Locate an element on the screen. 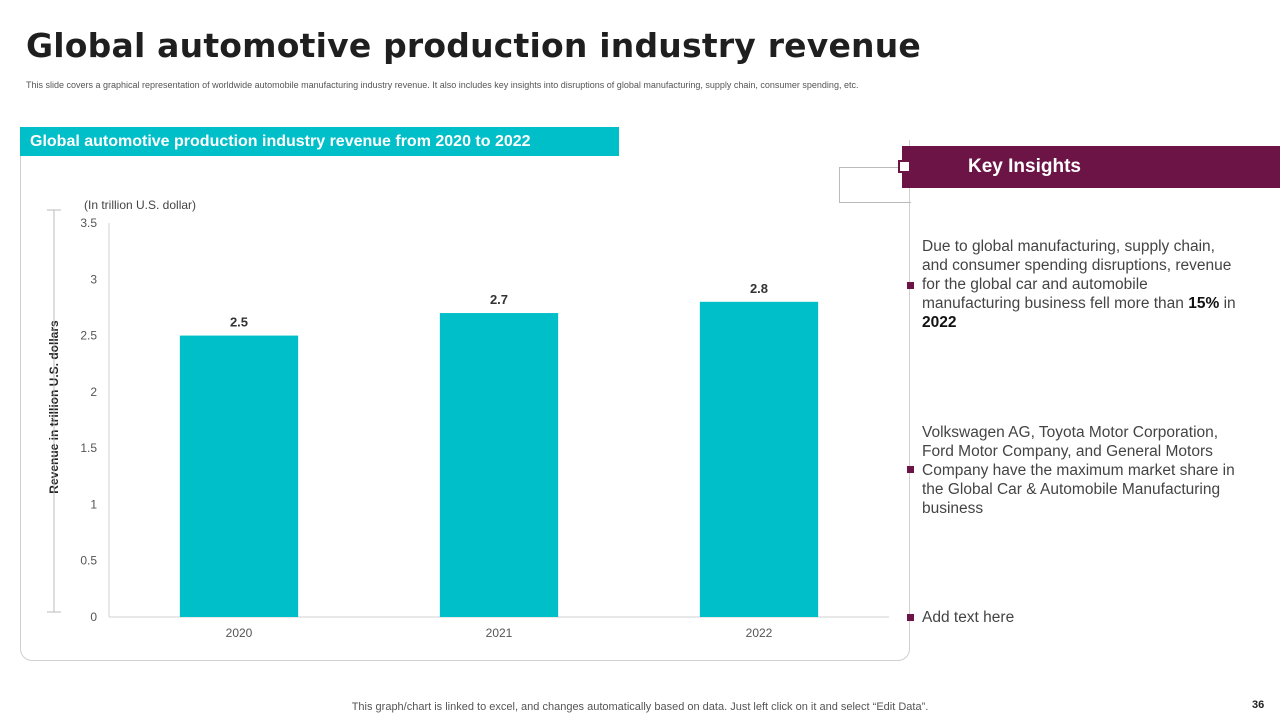  insight-1-text-b: in is located at coordinates (1227, 303).